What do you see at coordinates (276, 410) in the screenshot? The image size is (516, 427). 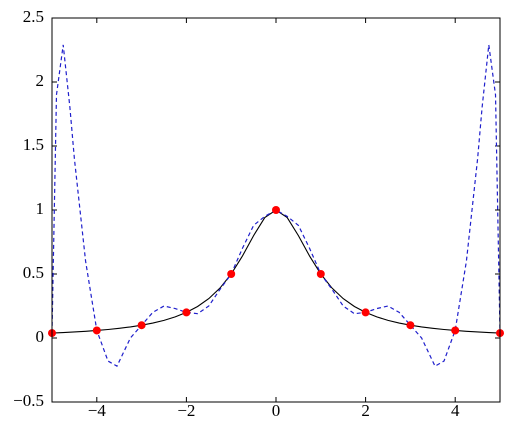 I see `x-tick-label: 0` at bounding box center [276, 410].